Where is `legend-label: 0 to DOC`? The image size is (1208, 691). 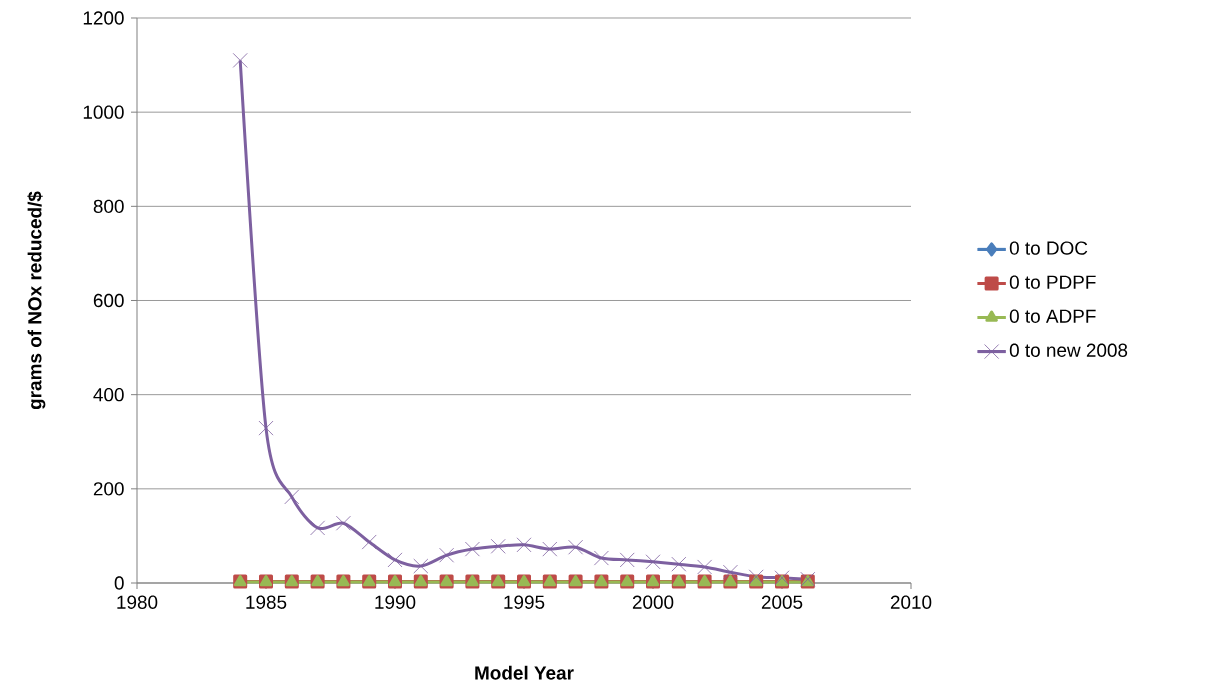
legend-label: 0 to DOC is located at coordinates (1048, 248).